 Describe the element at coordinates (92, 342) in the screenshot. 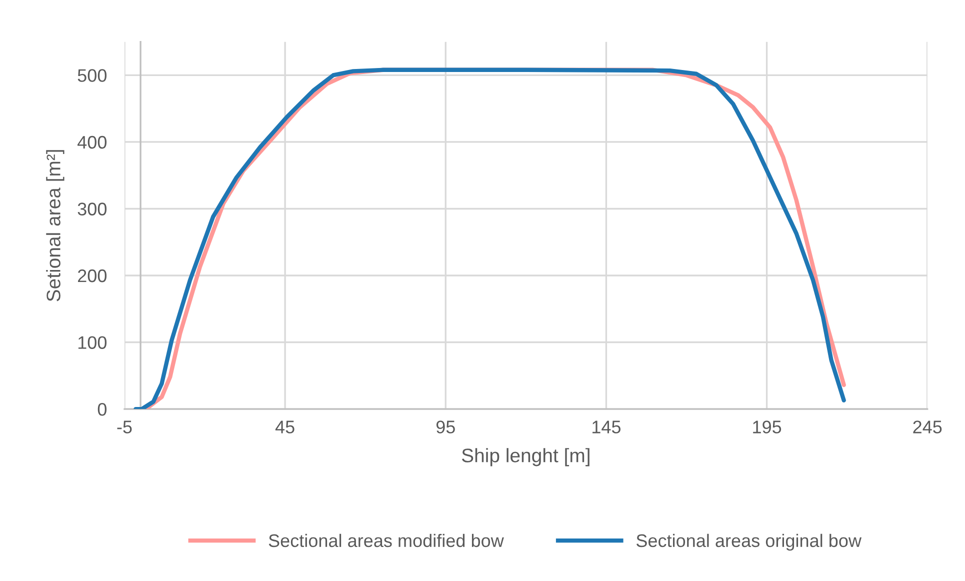

I see `y-tick-label: 100` at that location.